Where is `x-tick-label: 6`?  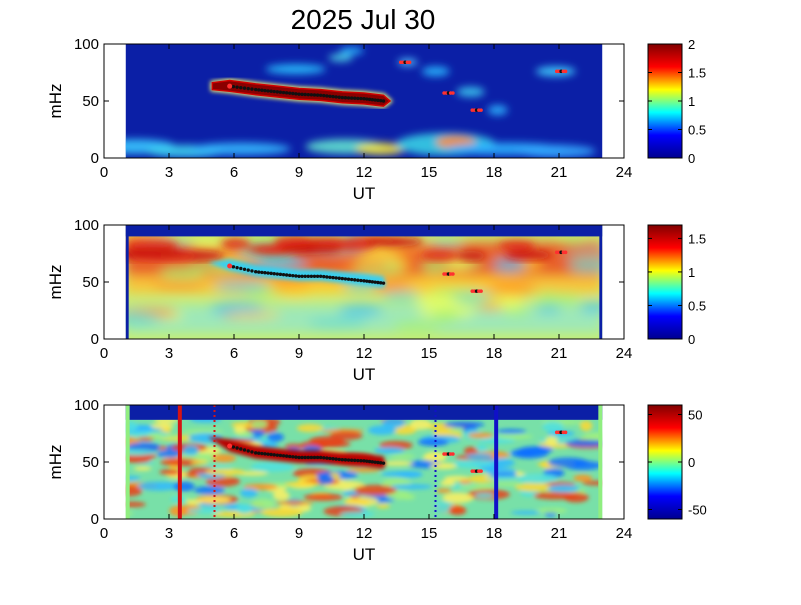
x-tick-label: 6 is located at coordinates (234, 172).